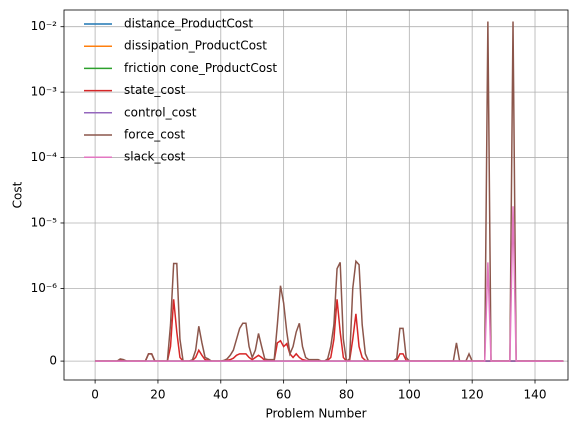  I want to click on legend-label: slack_cost, so click(155, 157).